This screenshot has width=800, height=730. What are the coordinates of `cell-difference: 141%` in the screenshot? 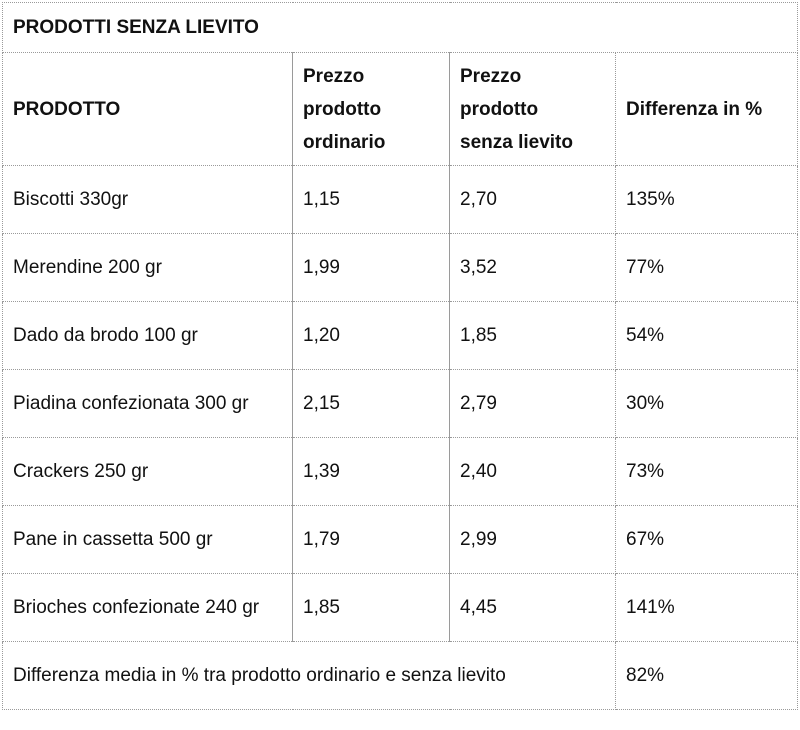 It's located at (706, 607).